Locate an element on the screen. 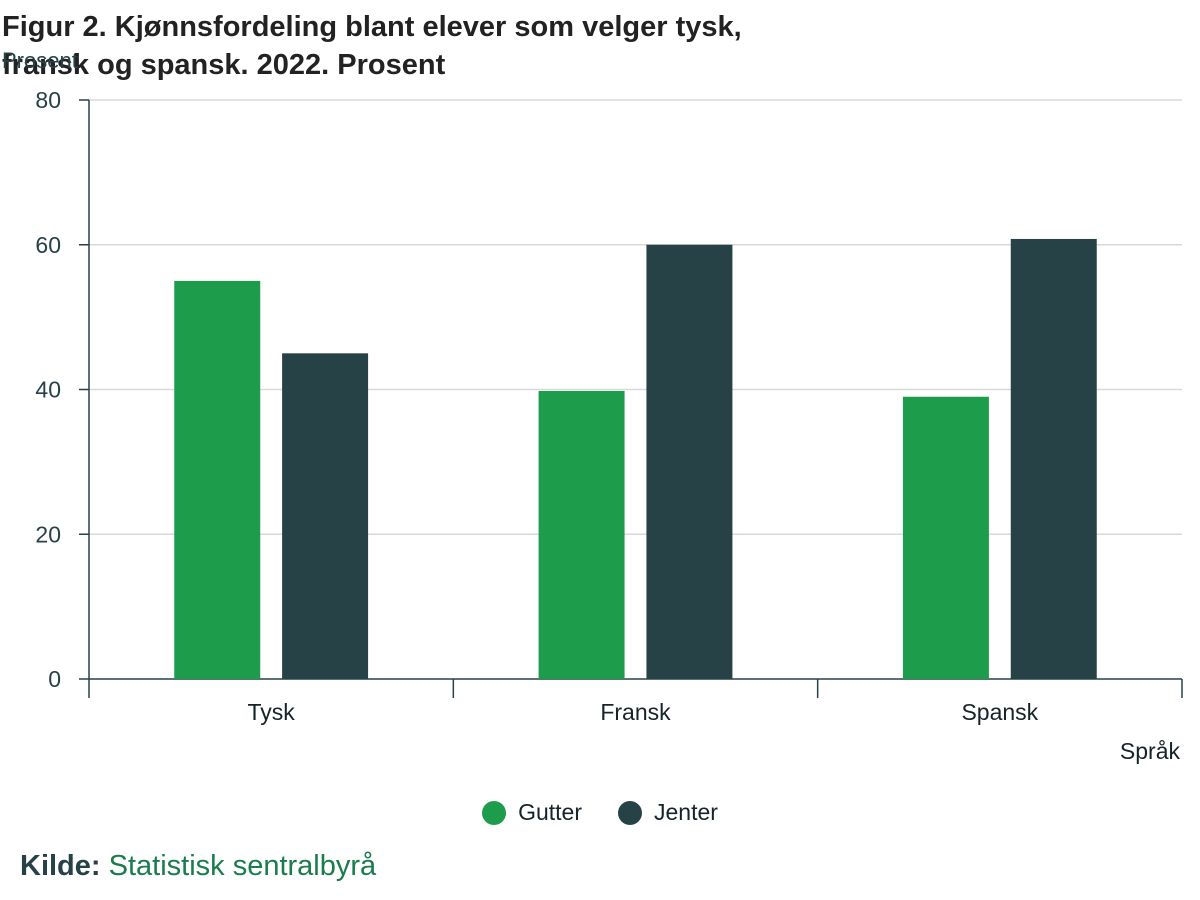 The image size is (1200, 900). legend-item-jenter: Jenter is located at coordinates (667, 812).